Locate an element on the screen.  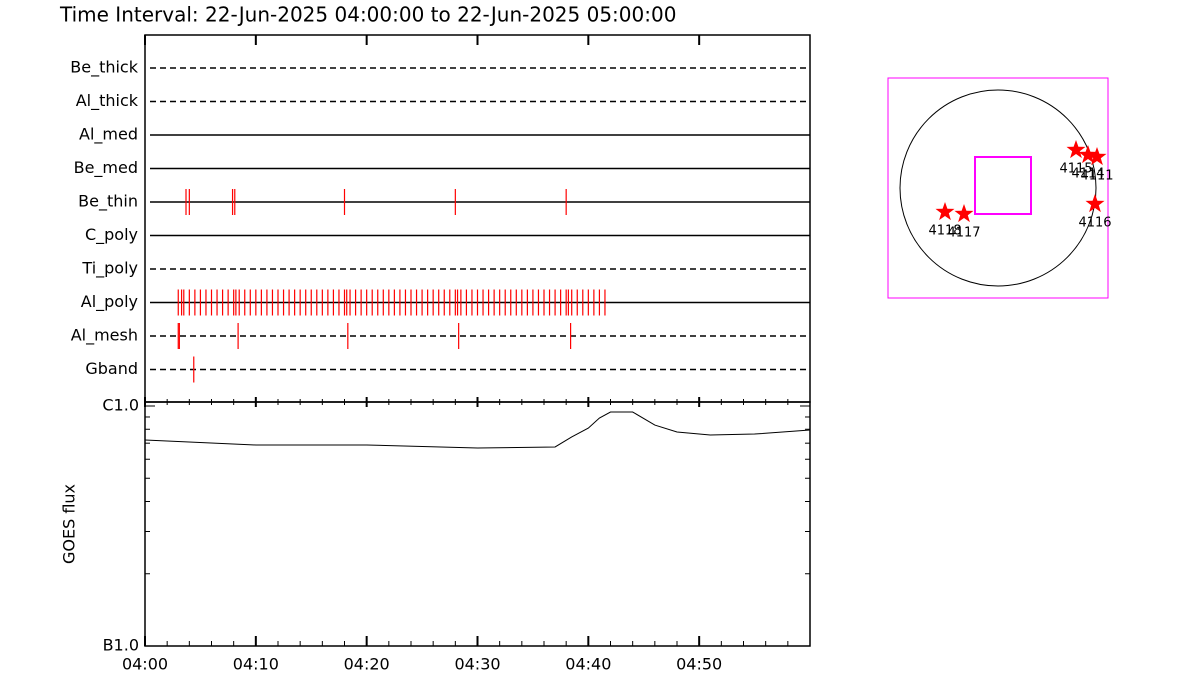
x-tick-label: 04:10 is located at coordinates (256, 664).